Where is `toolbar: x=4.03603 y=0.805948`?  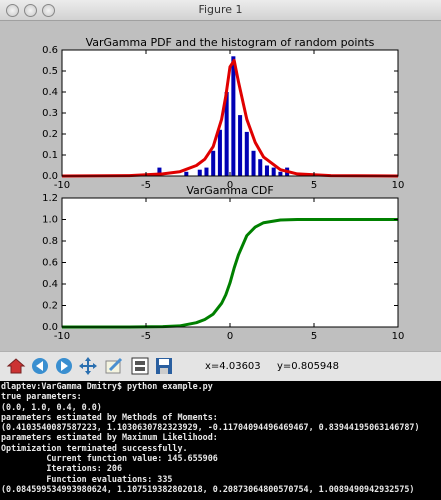 toolbar: x=4.03603 y=0.805948 is located at coordinates (220, 366).